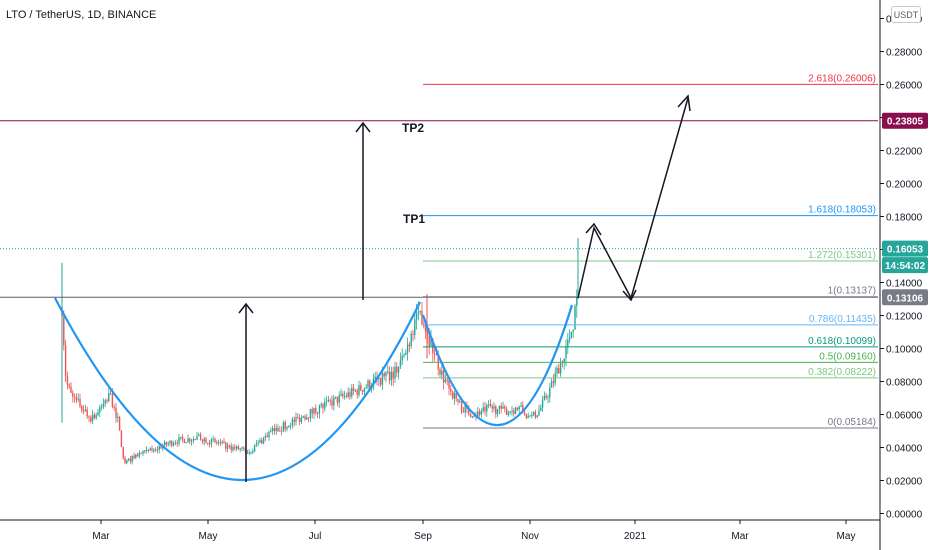 This screenshot has height=550, width=932. I want to click on x-tick-label: Mar, so click(740, 536).